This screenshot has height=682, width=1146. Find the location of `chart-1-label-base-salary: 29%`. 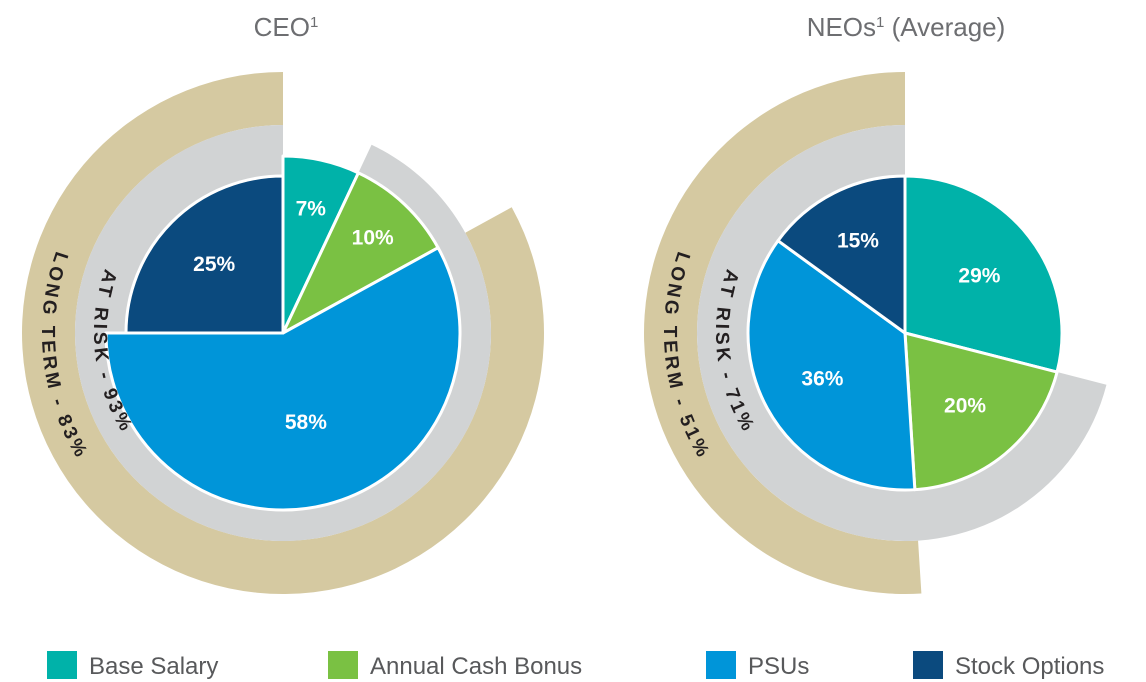

chart-1-label-base-salary: 29% is located at coordinates (979, 275).